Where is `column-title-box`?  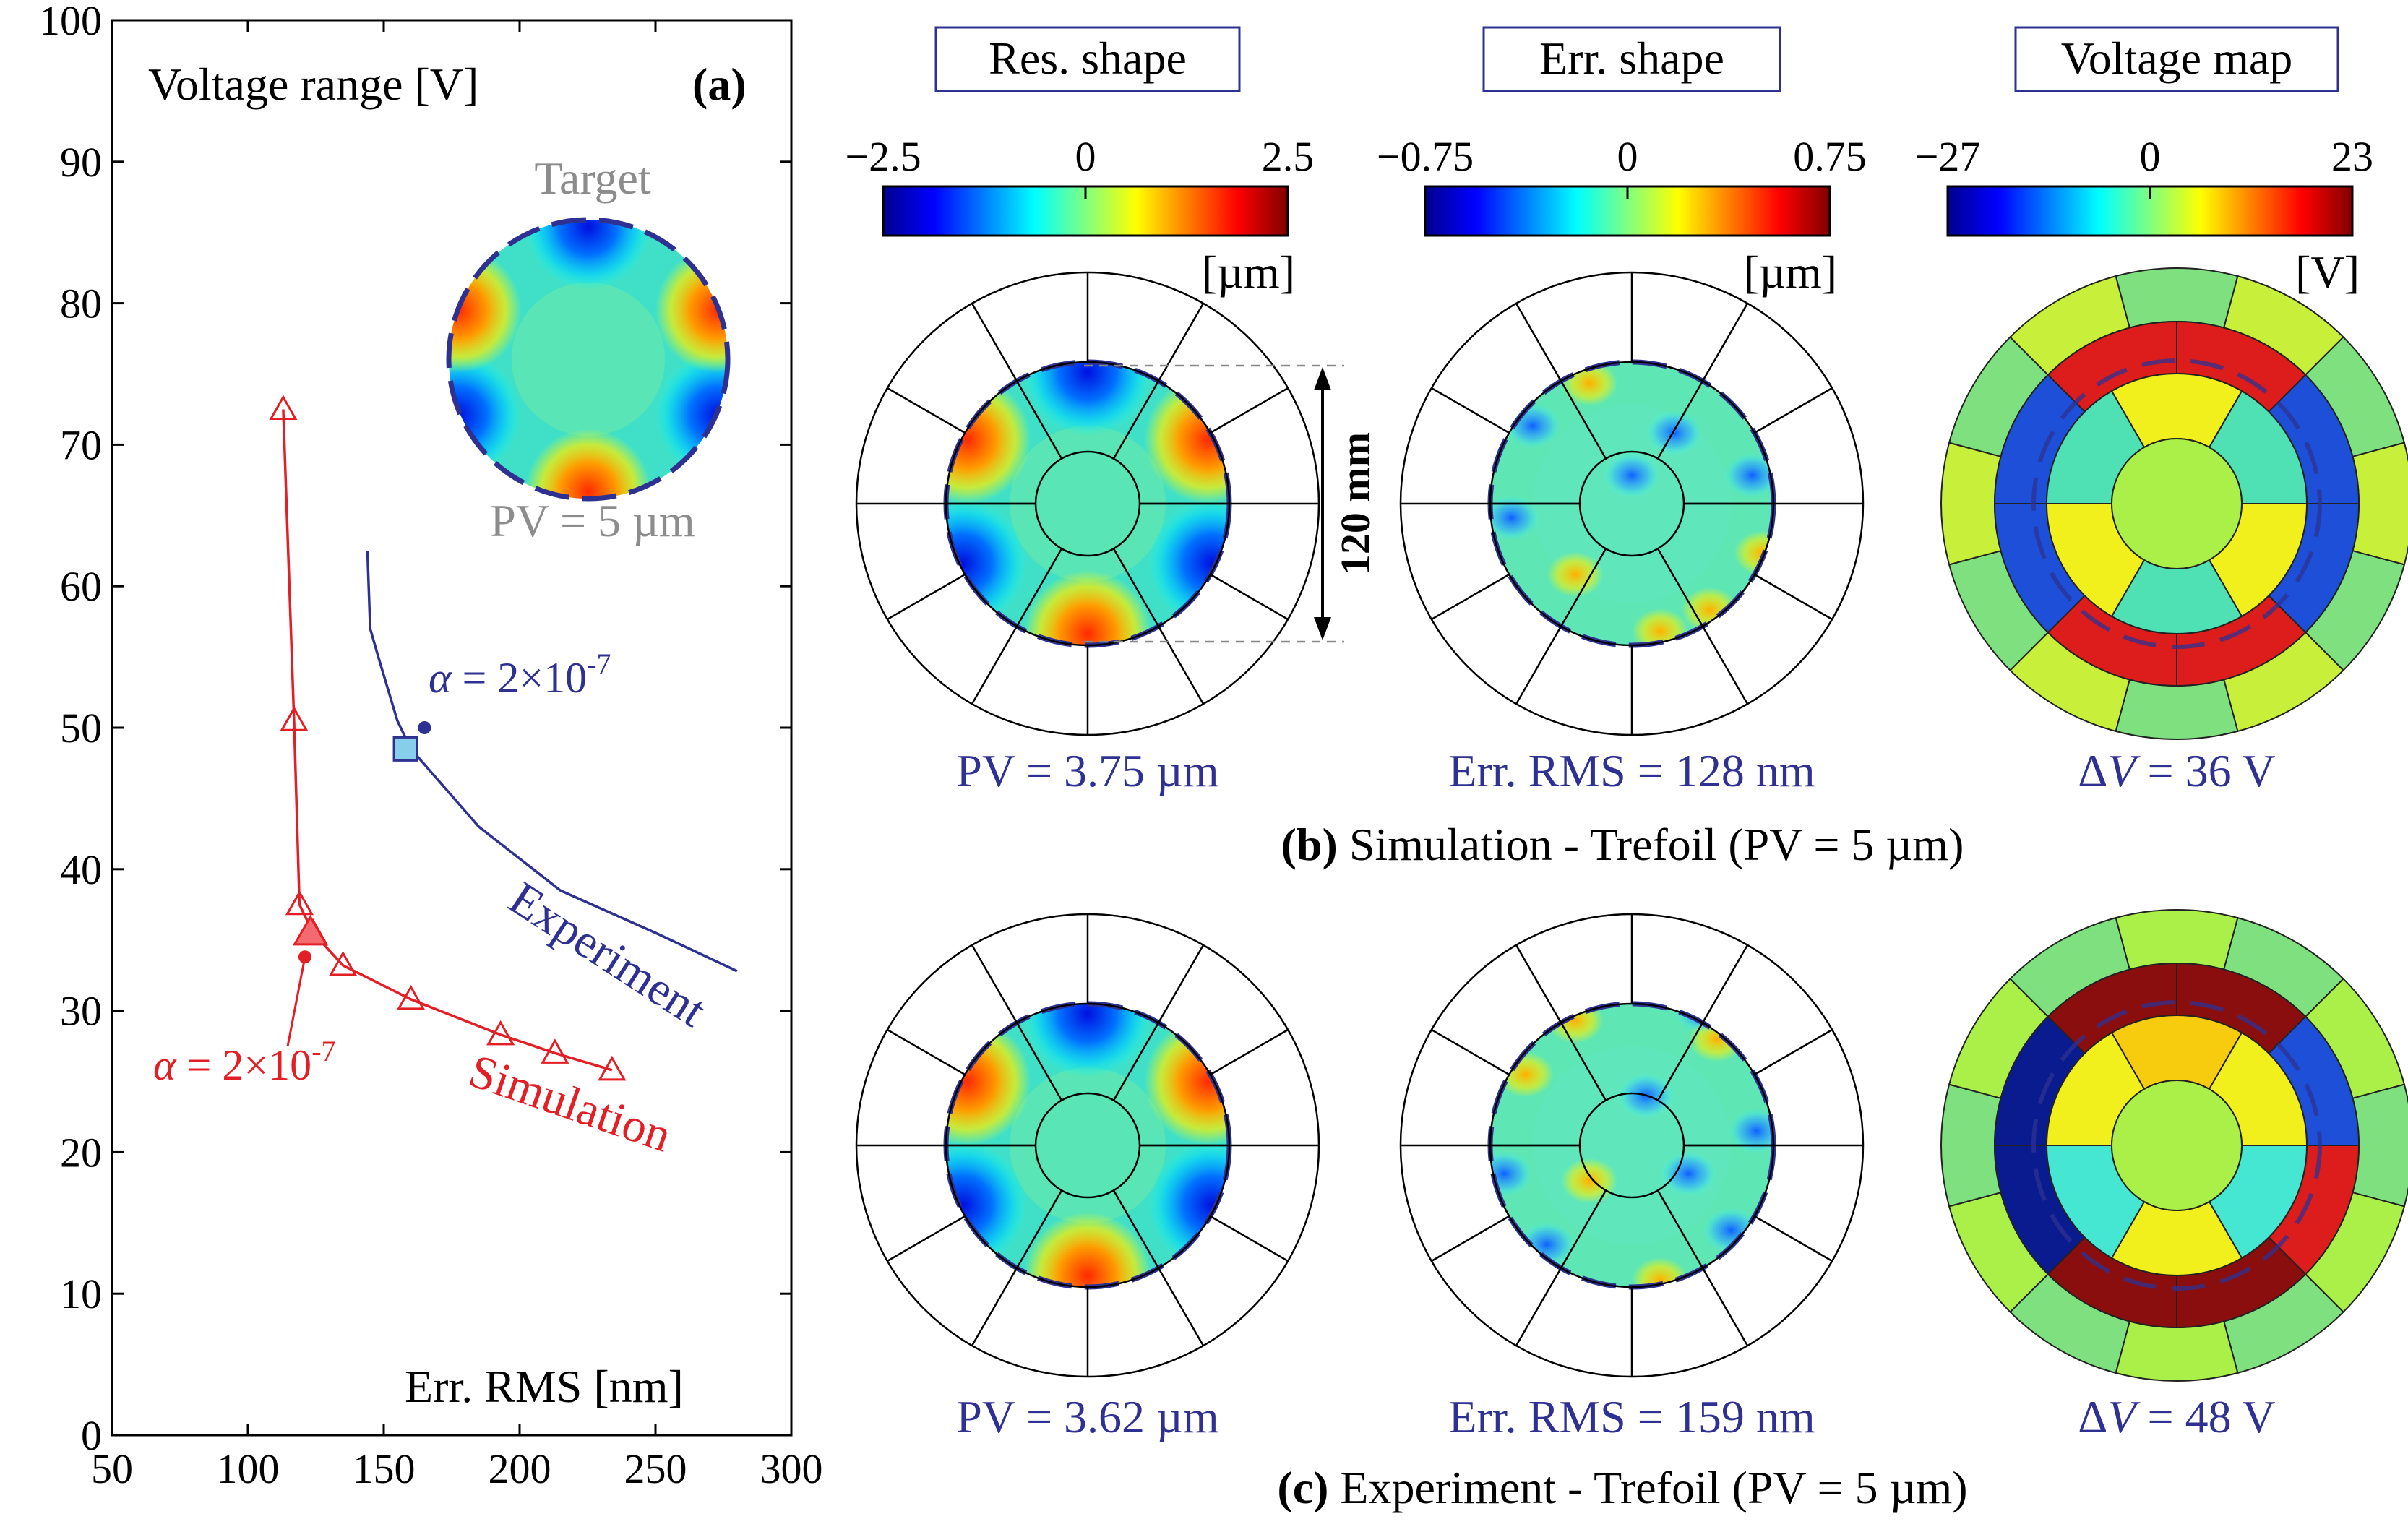
column-title-box is located at coordinates (2176, 59).